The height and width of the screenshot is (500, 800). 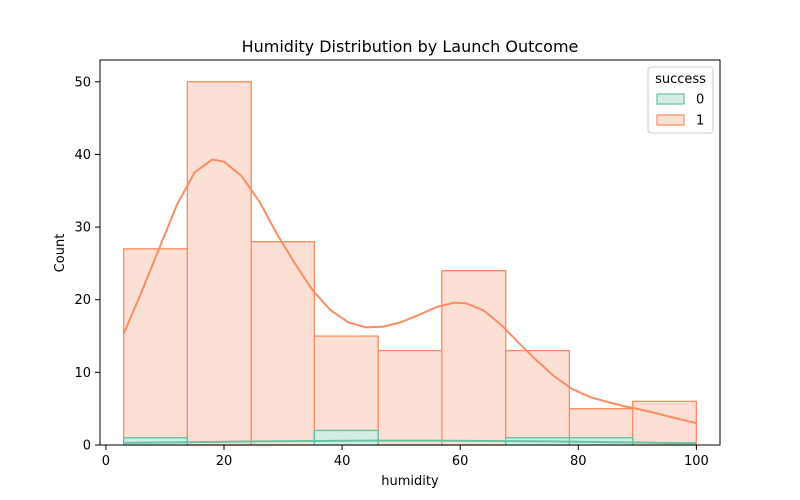 I want to click on chart-title: Humidity Distribution by Launch Outcome, so click(x=410, y=46).